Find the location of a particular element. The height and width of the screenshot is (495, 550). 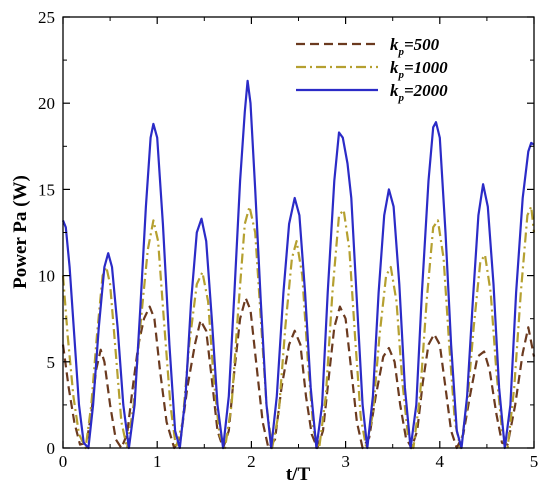

x-tick-label: 3 is located at coordinates (345, 461).